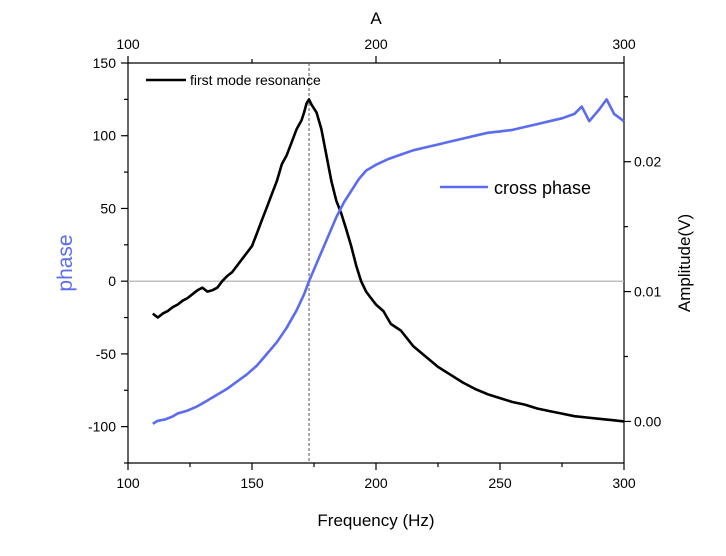 The height and width of the screenshot is (556, 726). What do you see at coordinates (105, 63) in the screenshot?
I see `y-left-tick-label: 150` at bounding box center [105, 63].